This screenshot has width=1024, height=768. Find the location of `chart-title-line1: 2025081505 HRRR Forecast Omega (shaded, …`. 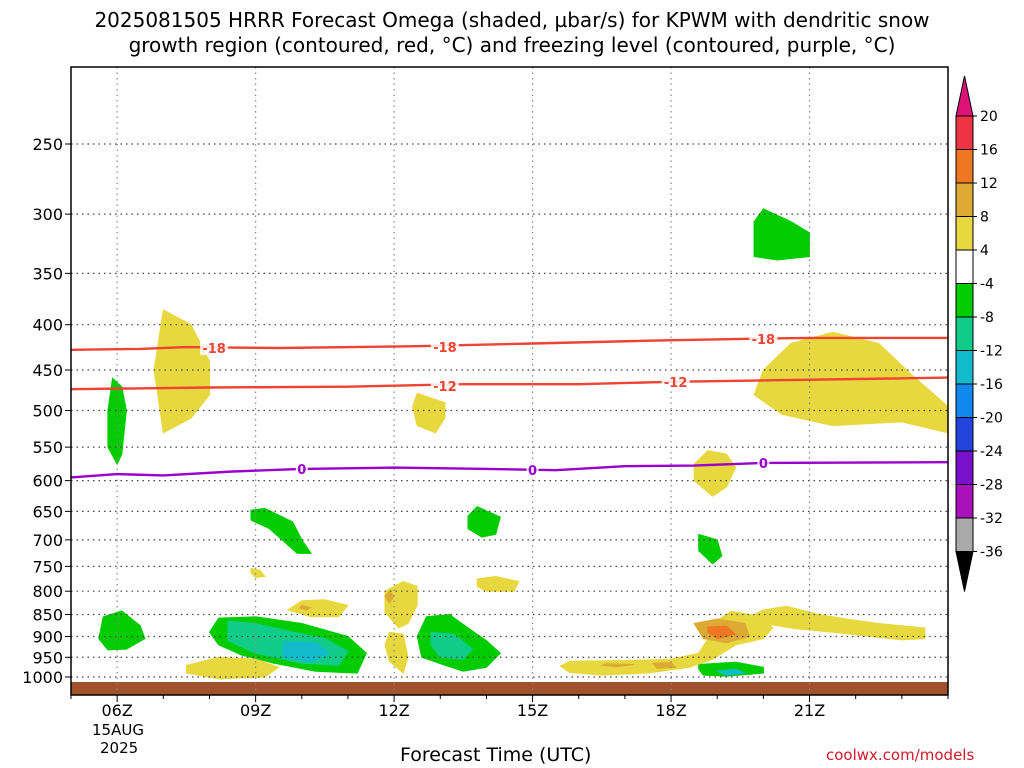

chart-title-line1: 2025081505 HRRR Forecast Omega (shaded, … is located at coordinates (512, 20).